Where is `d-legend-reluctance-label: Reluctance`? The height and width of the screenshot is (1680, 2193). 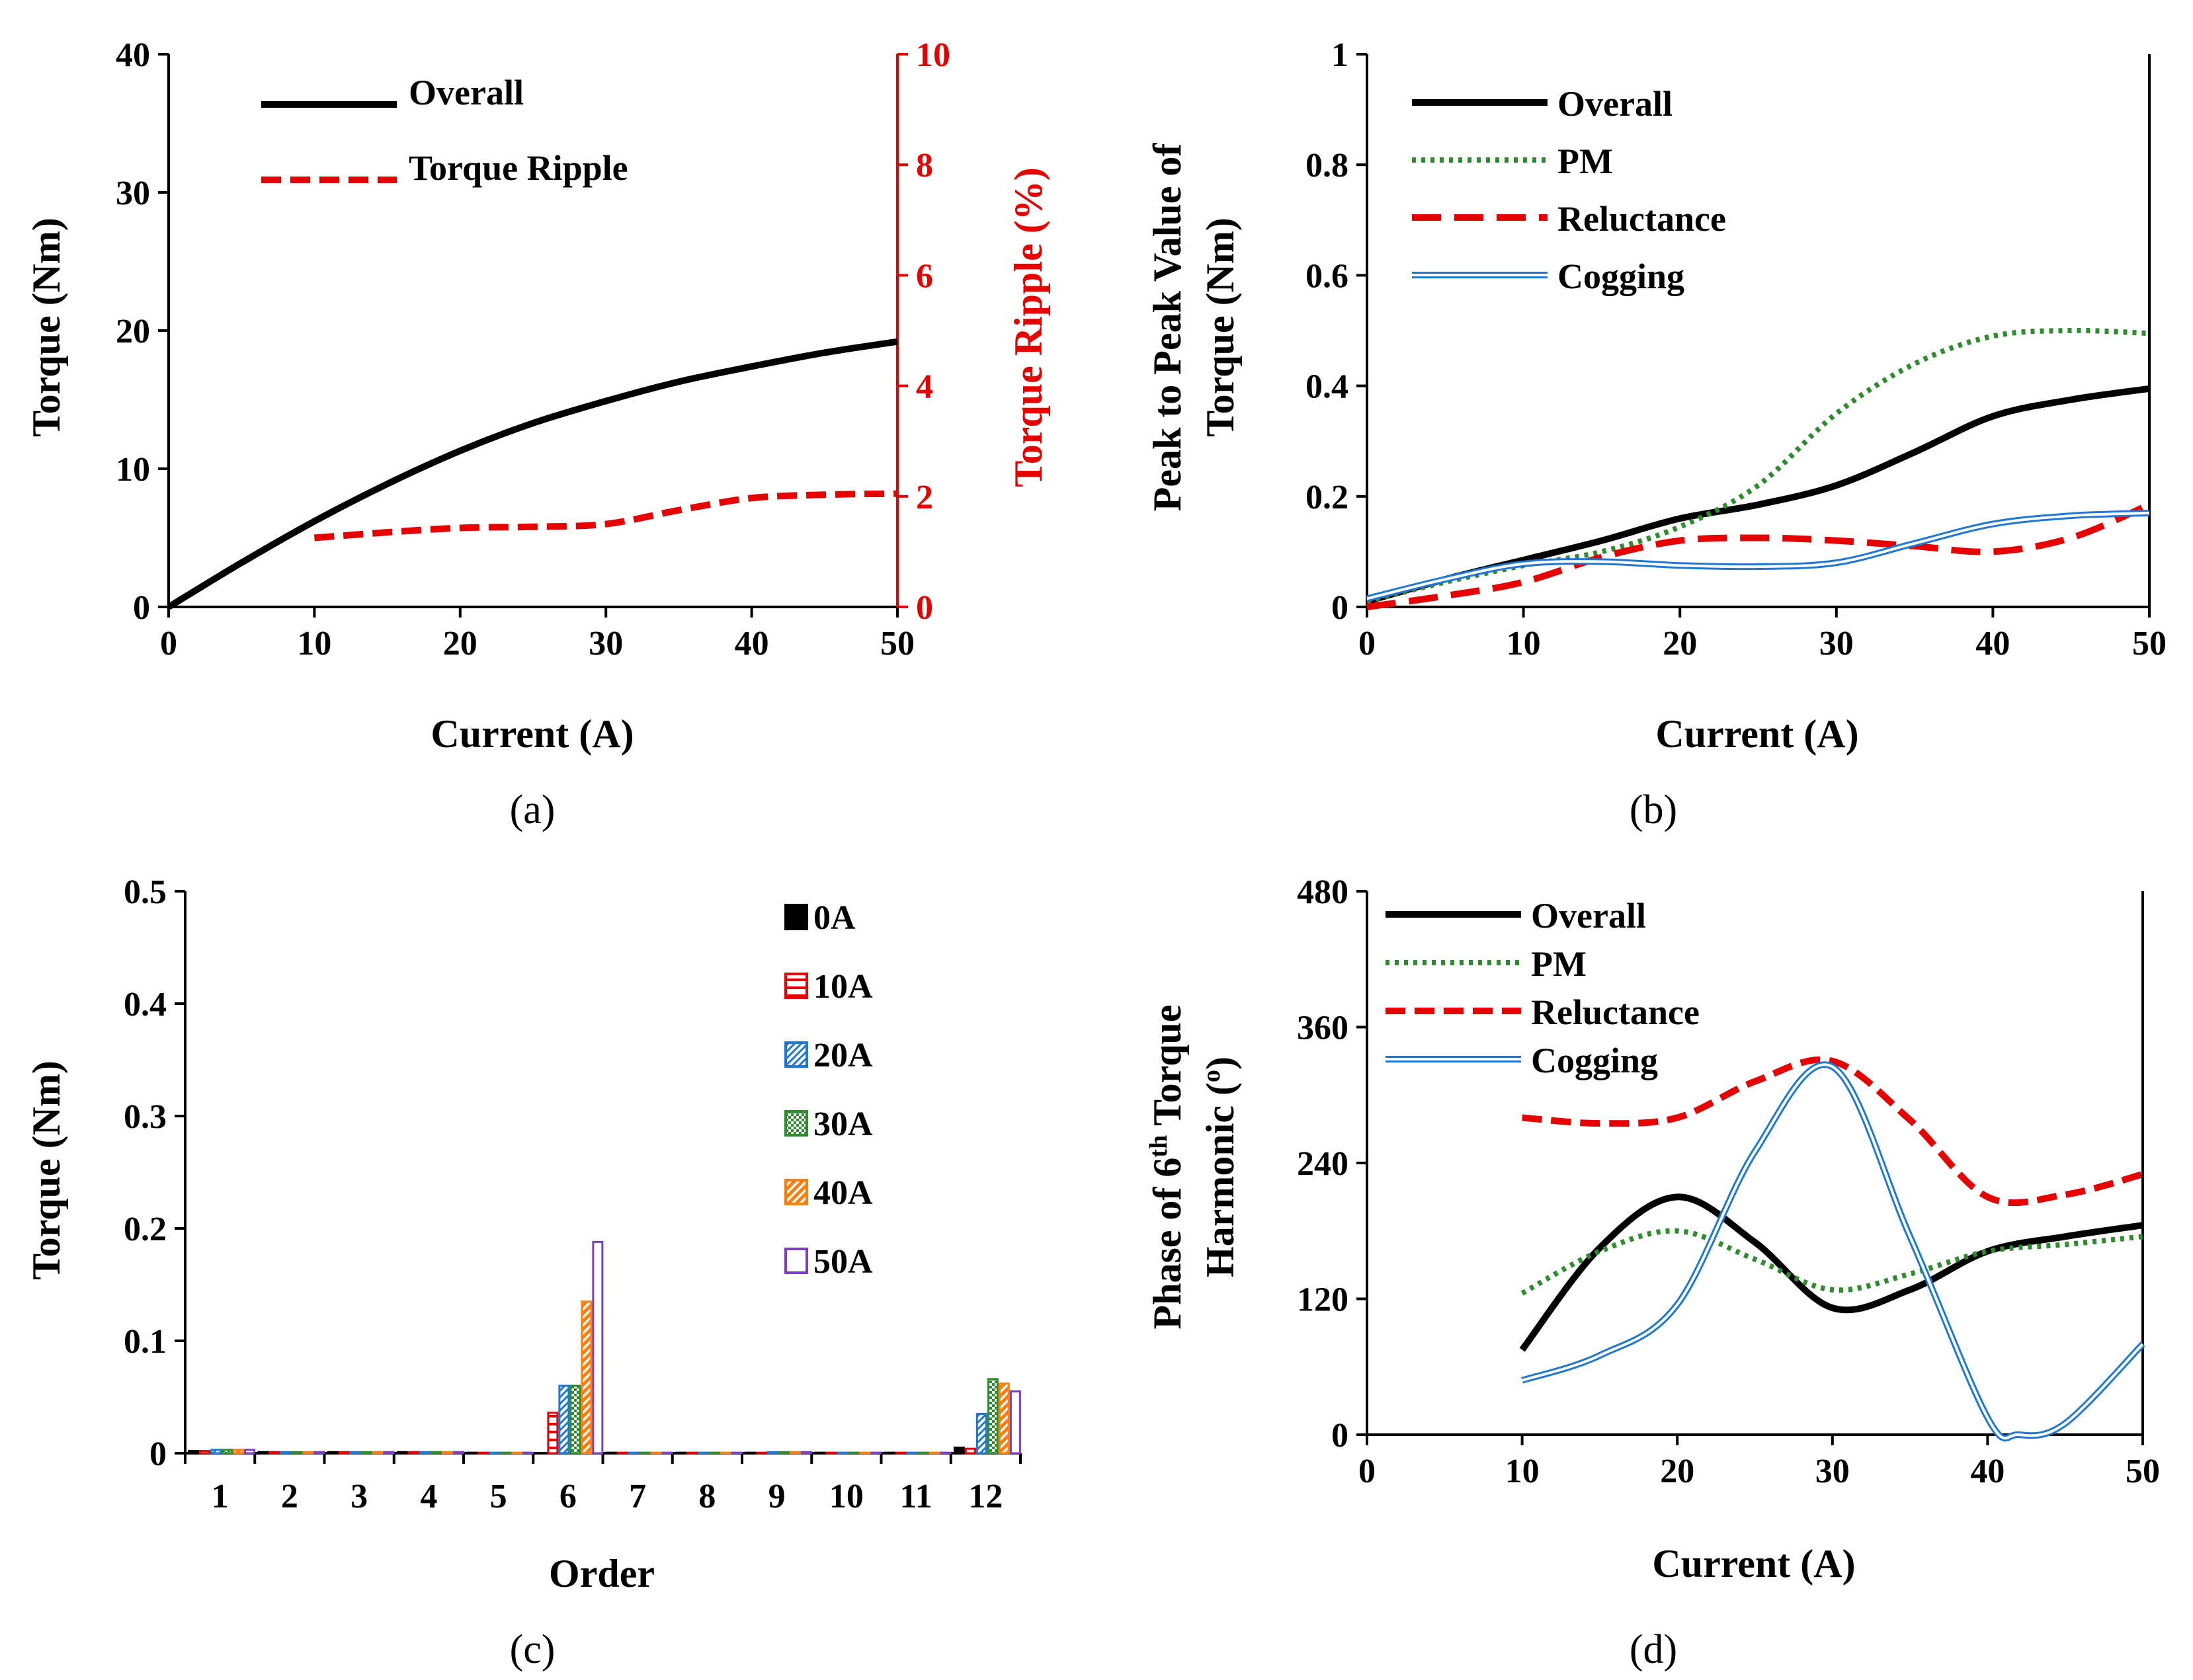
d-legend-reluctance-label: Reluctance is located at coordinates (1615, 1012).